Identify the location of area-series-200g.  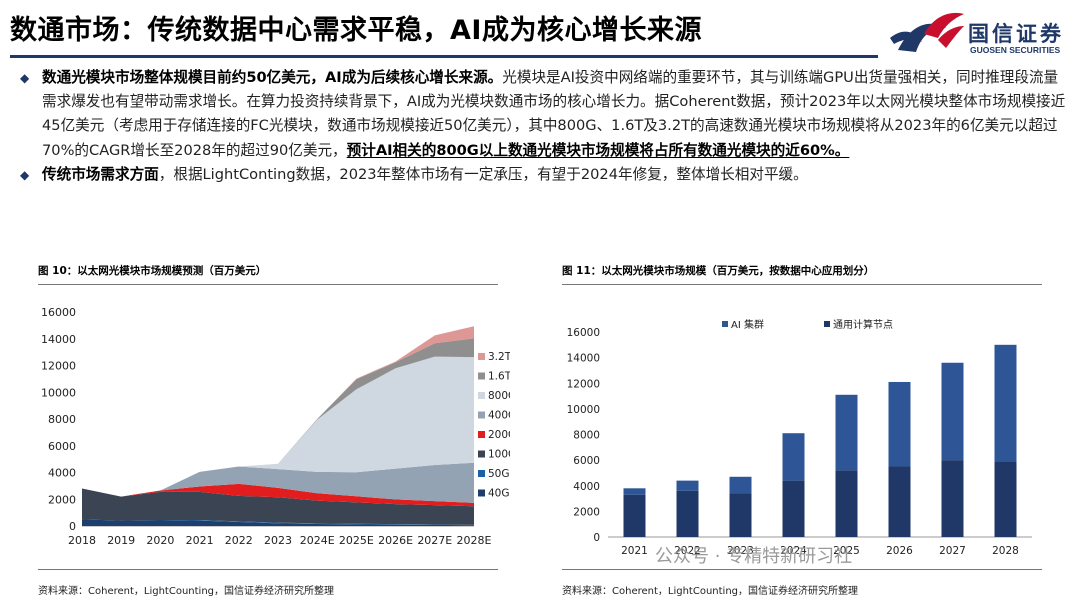
(278, 495).